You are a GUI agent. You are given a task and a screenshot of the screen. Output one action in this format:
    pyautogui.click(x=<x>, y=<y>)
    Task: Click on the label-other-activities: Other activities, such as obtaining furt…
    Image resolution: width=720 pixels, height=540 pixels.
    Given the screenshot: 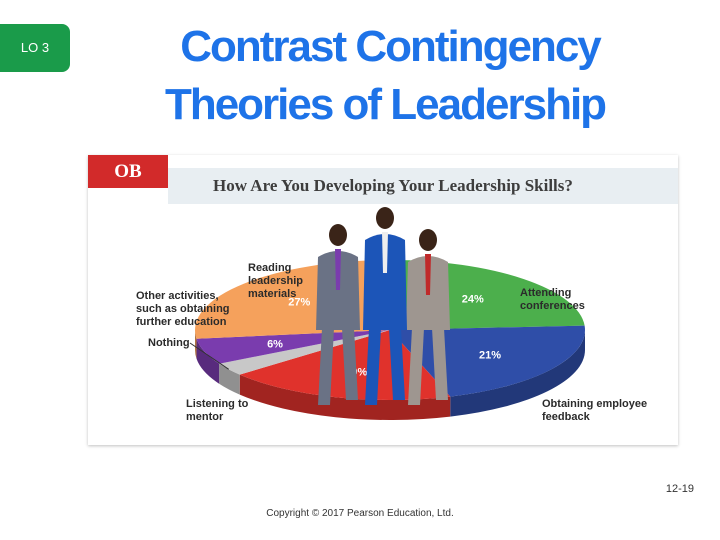 What is the action you would take?
    pyautogui.click(x=183, y=309)
    